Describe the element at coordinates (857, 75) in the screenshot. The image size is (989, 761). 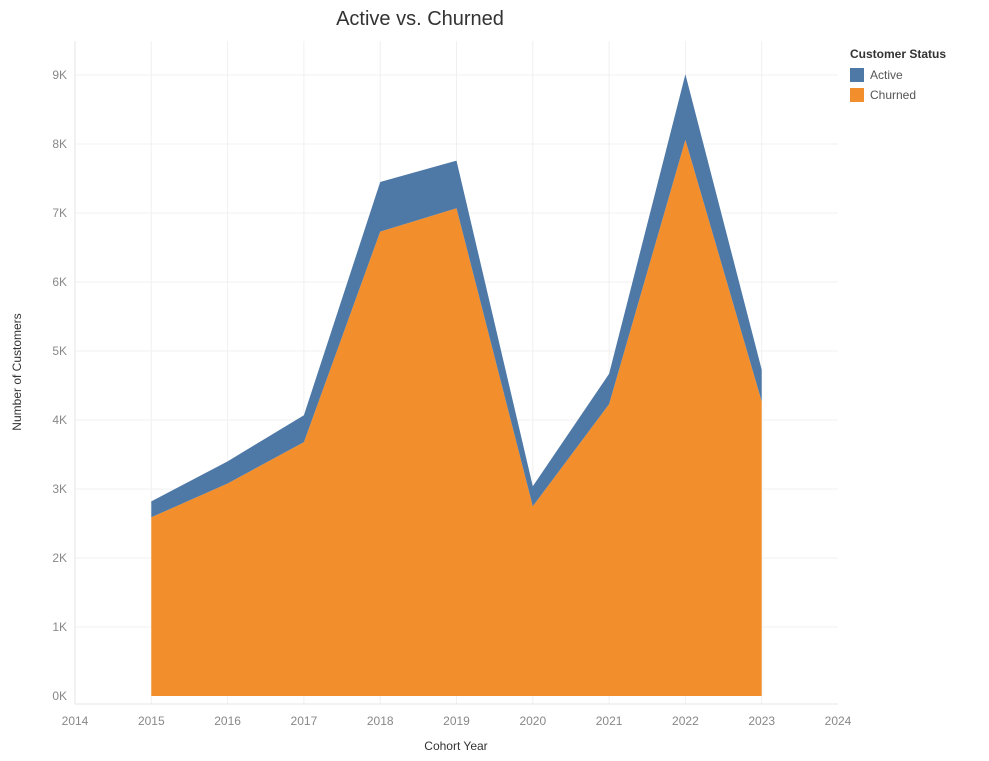
I see `legend-swatch-active` at that location.